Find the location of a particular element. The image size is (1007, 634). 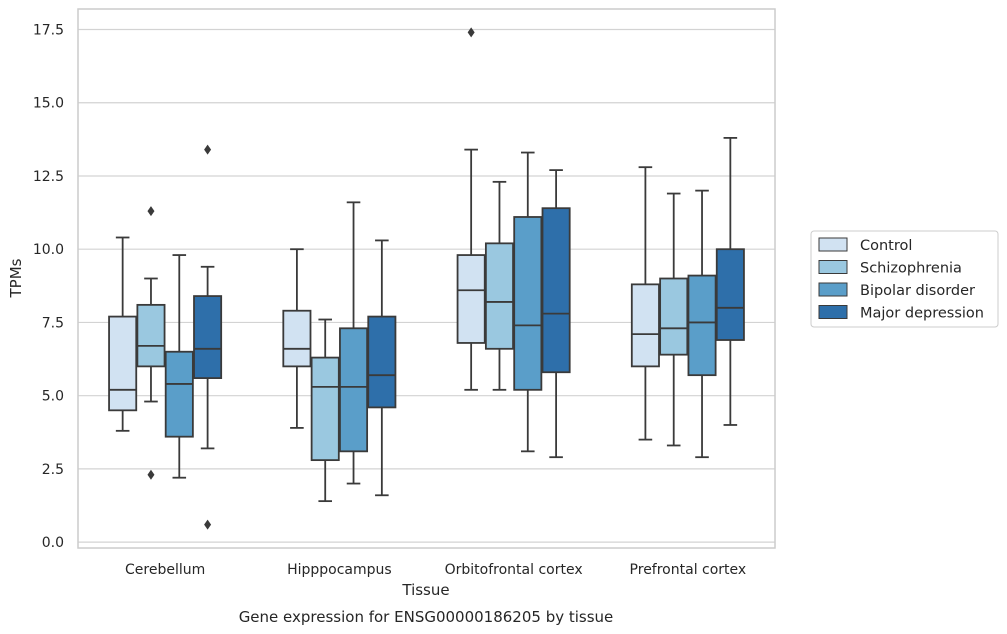

y-tick-label: 17.5 is located at coordinates (48, 31).